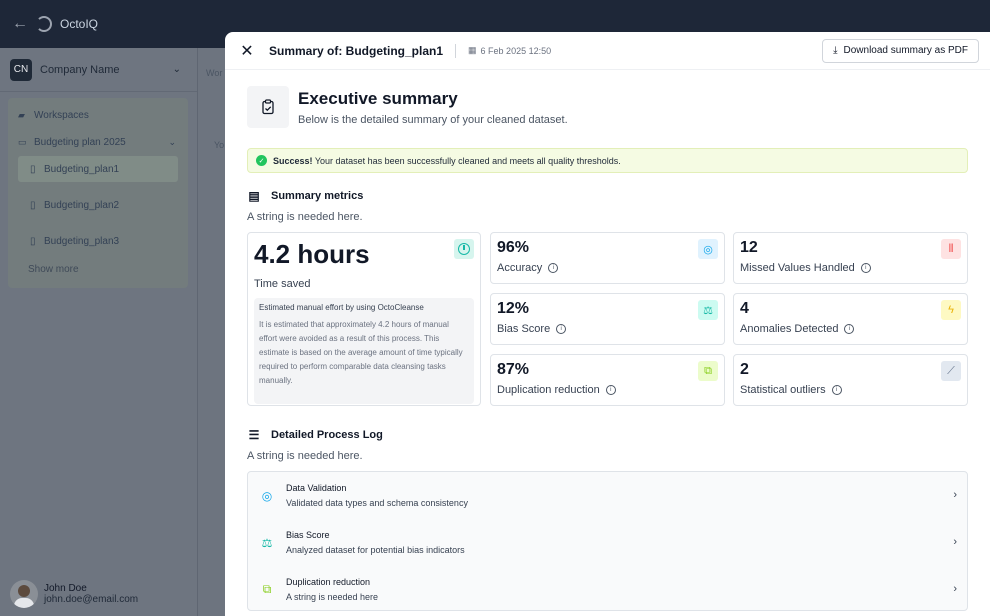 This screenshot has height=616, width=990. What do you see at coordinates (513, 369) in the screenshot?
I see `metric-value: 87%` at bounding box center [513, 369].